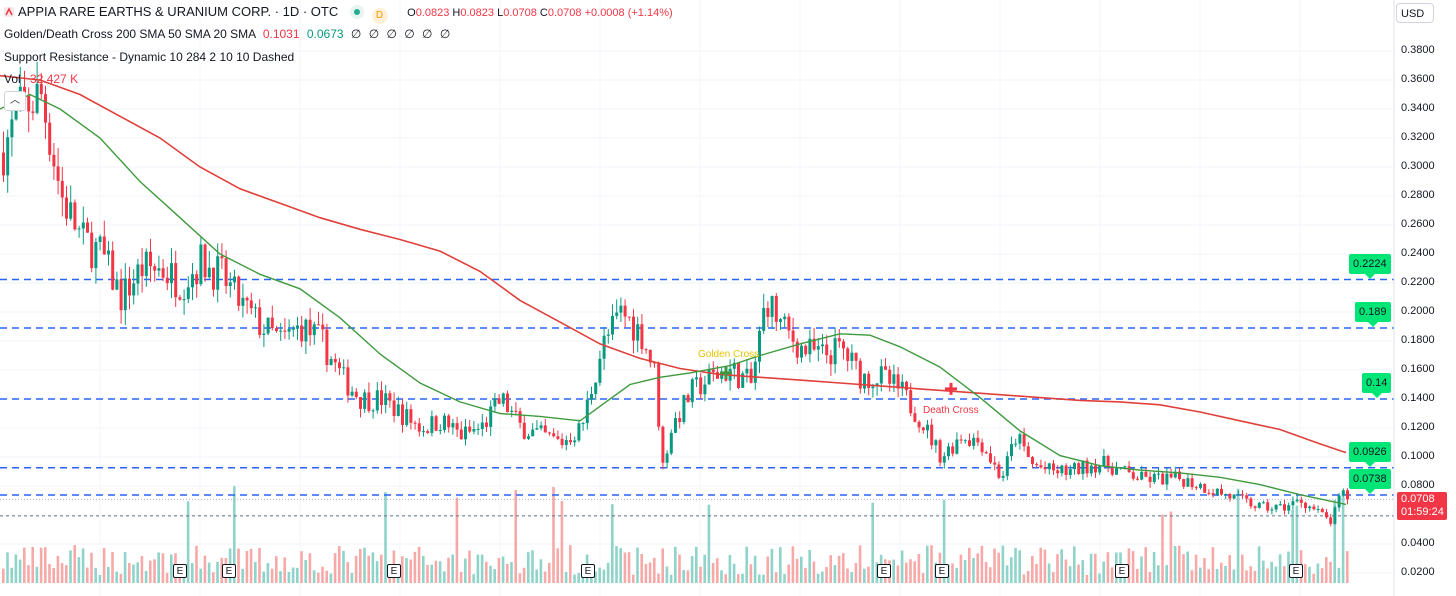 The width and height of the screenshot is (1456, 596). What do you see at coordinates (15, 101) in the screenshot?
I see `collapse-legend-button: ︿` at bounding box center [15, 101].